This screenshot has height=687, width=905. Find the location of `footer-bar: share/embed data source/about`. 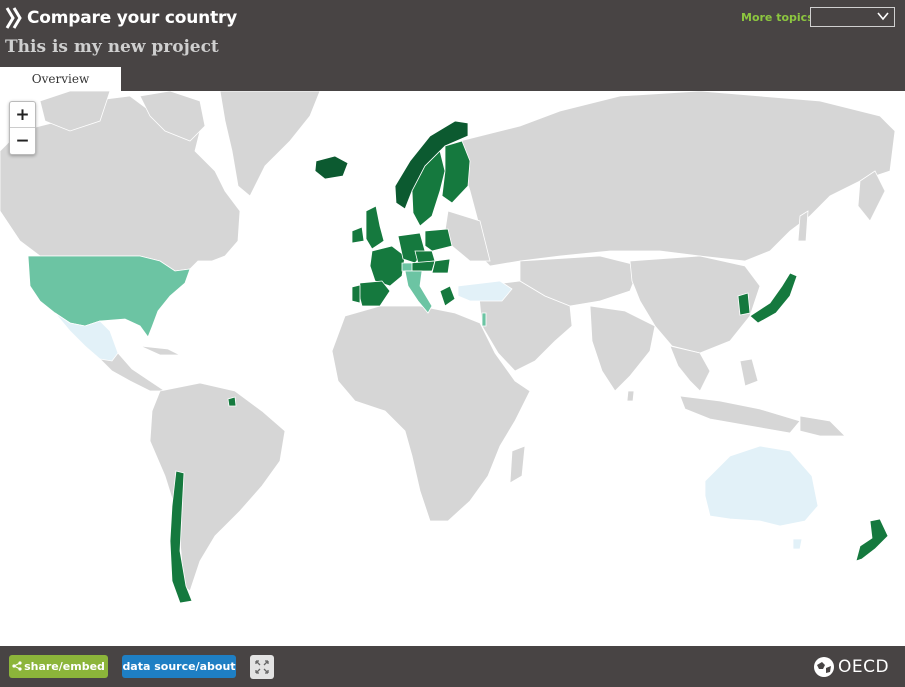

footer-bar: share/embed data source/about is located at coordinates (452, 666).